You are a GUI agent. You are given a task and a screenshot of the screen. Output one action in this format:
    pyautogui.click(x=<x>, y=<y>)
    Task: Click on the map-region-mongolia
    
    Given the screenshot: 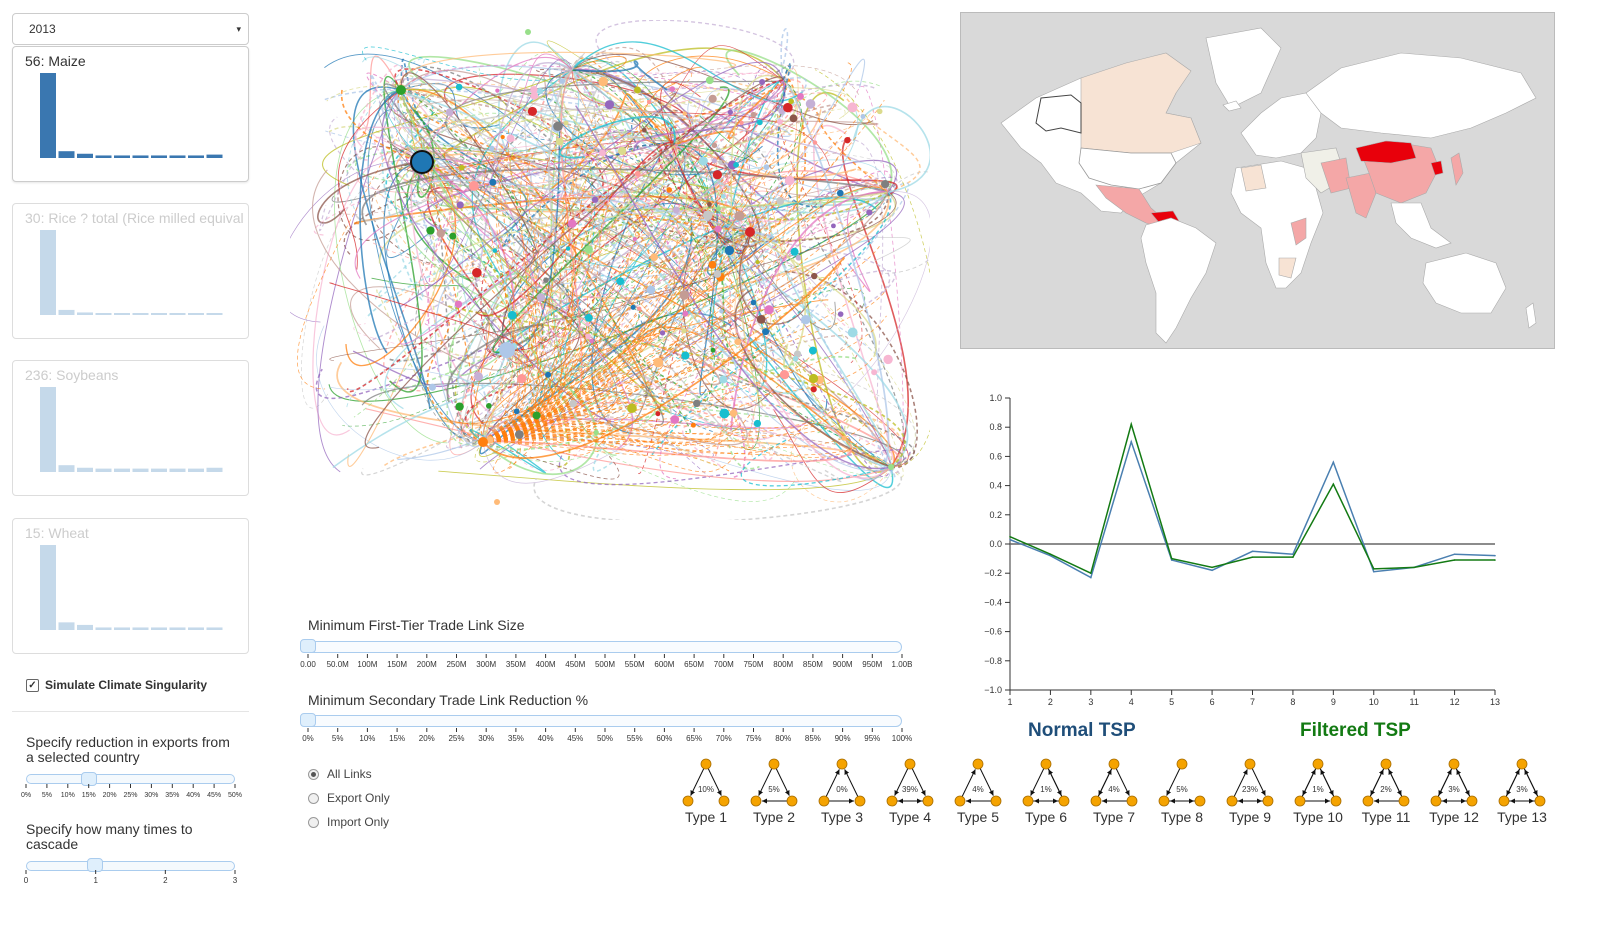 What is the action you would take?
    pyautogui.click(x=1386, y=152)
    